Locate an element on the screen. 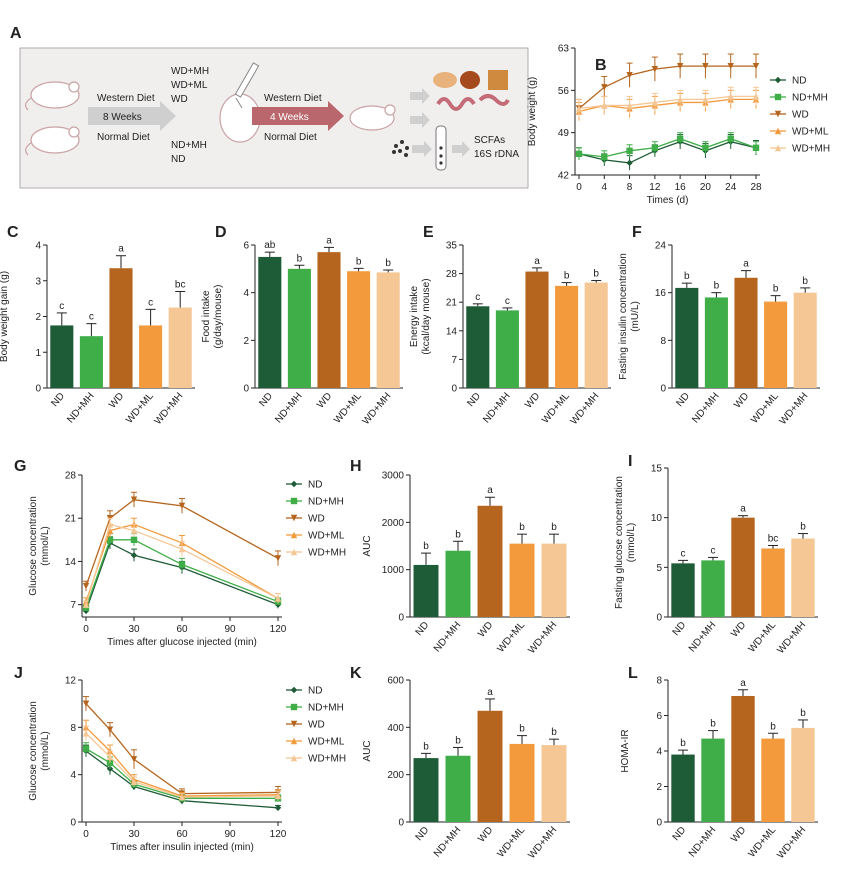 Image resolution: width=861 pixels, height=869 pixels. x-axis-label-b: Times (d) is located at coordinates (668, 200).